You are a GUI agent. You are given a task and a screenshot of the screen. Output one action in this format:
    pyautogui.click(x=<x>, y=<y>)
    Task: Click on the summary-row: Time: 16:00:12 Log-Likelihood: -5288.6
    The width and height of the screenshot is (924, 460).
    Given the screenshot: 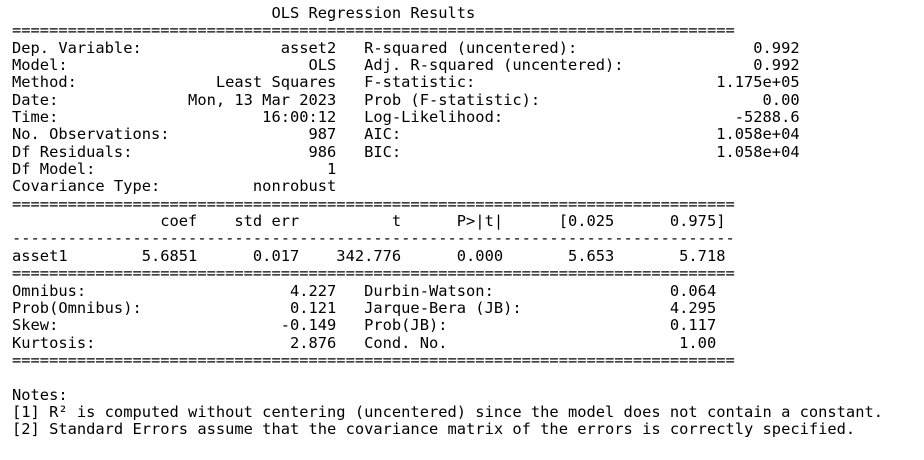 What is the action you would take?
    pyautogui.click(x=406, y=117)
    